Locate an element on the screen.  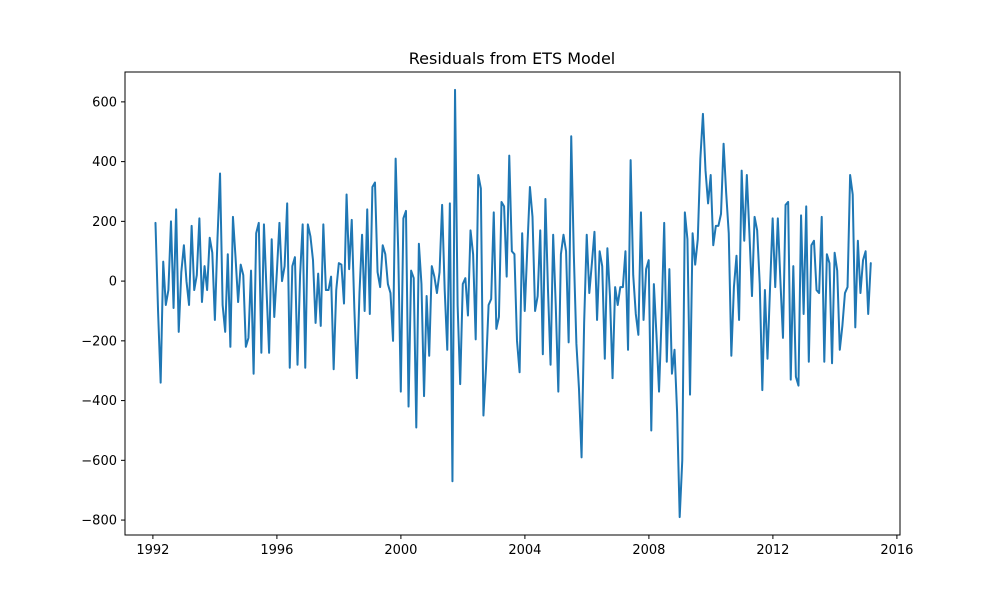
y-tick-label: 0 is located at coordinates (113, 282).